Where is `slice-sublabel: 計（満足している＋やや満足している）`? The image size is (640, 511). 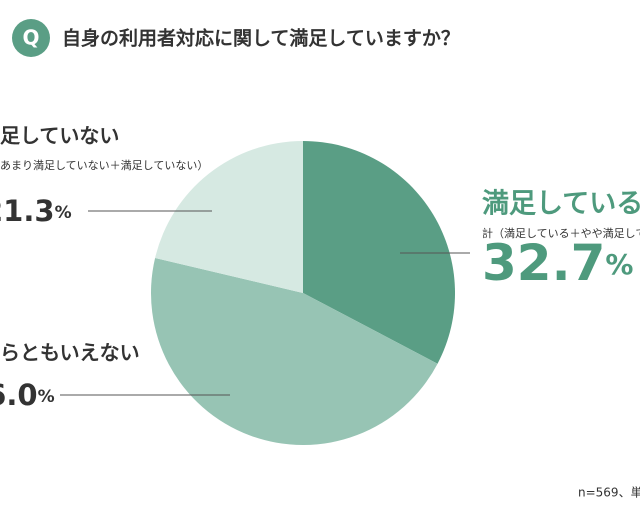
slice-sublabel: 計（満足している＋やや満足している） is located at coordinates (561, 233).